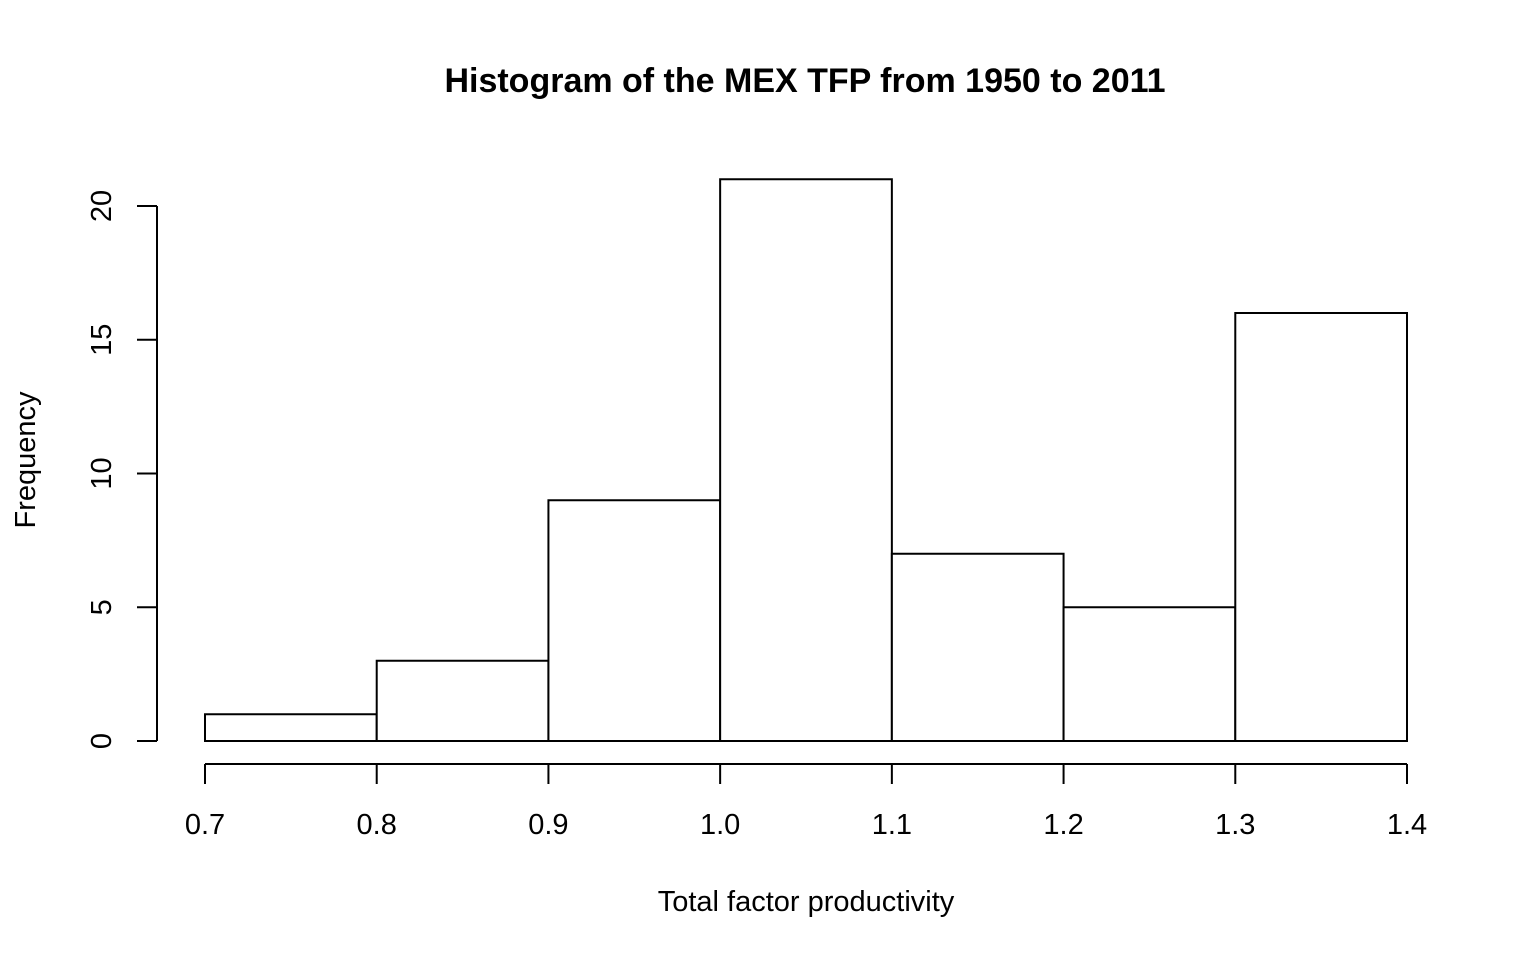 This screenshot has height=960, width=1536. Describe the element at coordinates (102, 607) in the screenshot. I see `y-tick-label: 5` at that location.